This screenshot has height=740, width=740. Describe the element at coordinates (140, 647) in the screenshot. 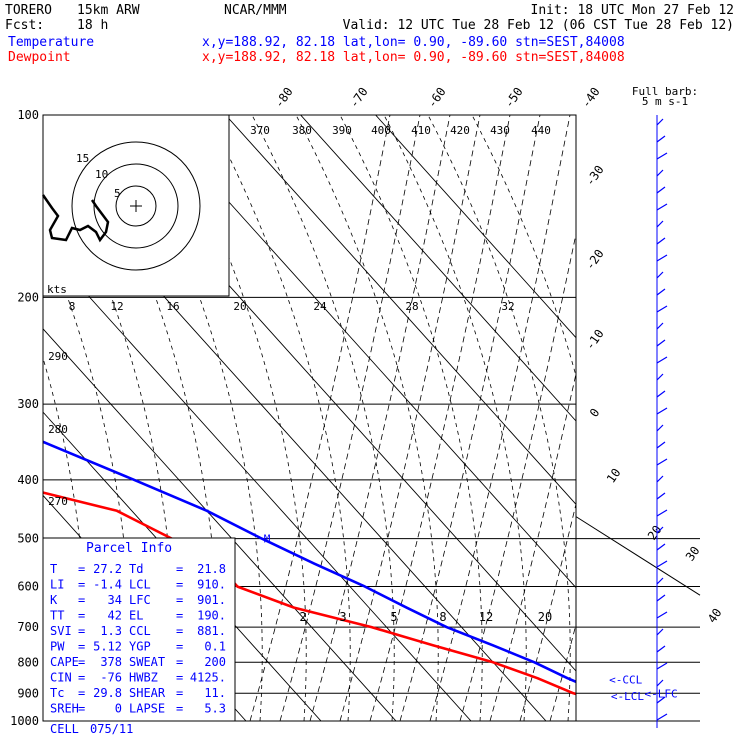

I see `parcel-info-cell: YGP` at that location.